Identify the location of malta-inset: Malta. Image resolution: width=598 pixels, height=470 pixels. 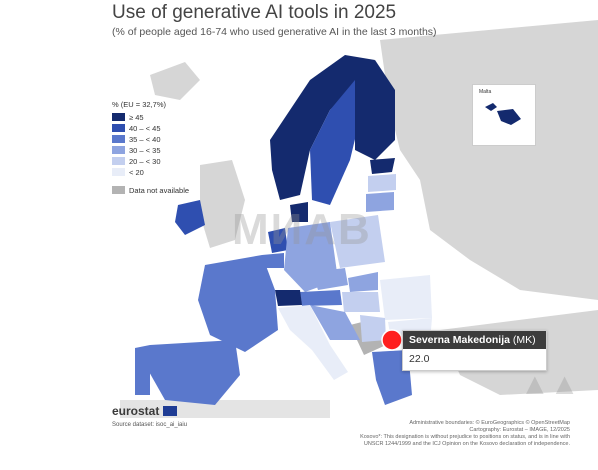
(504, 115).